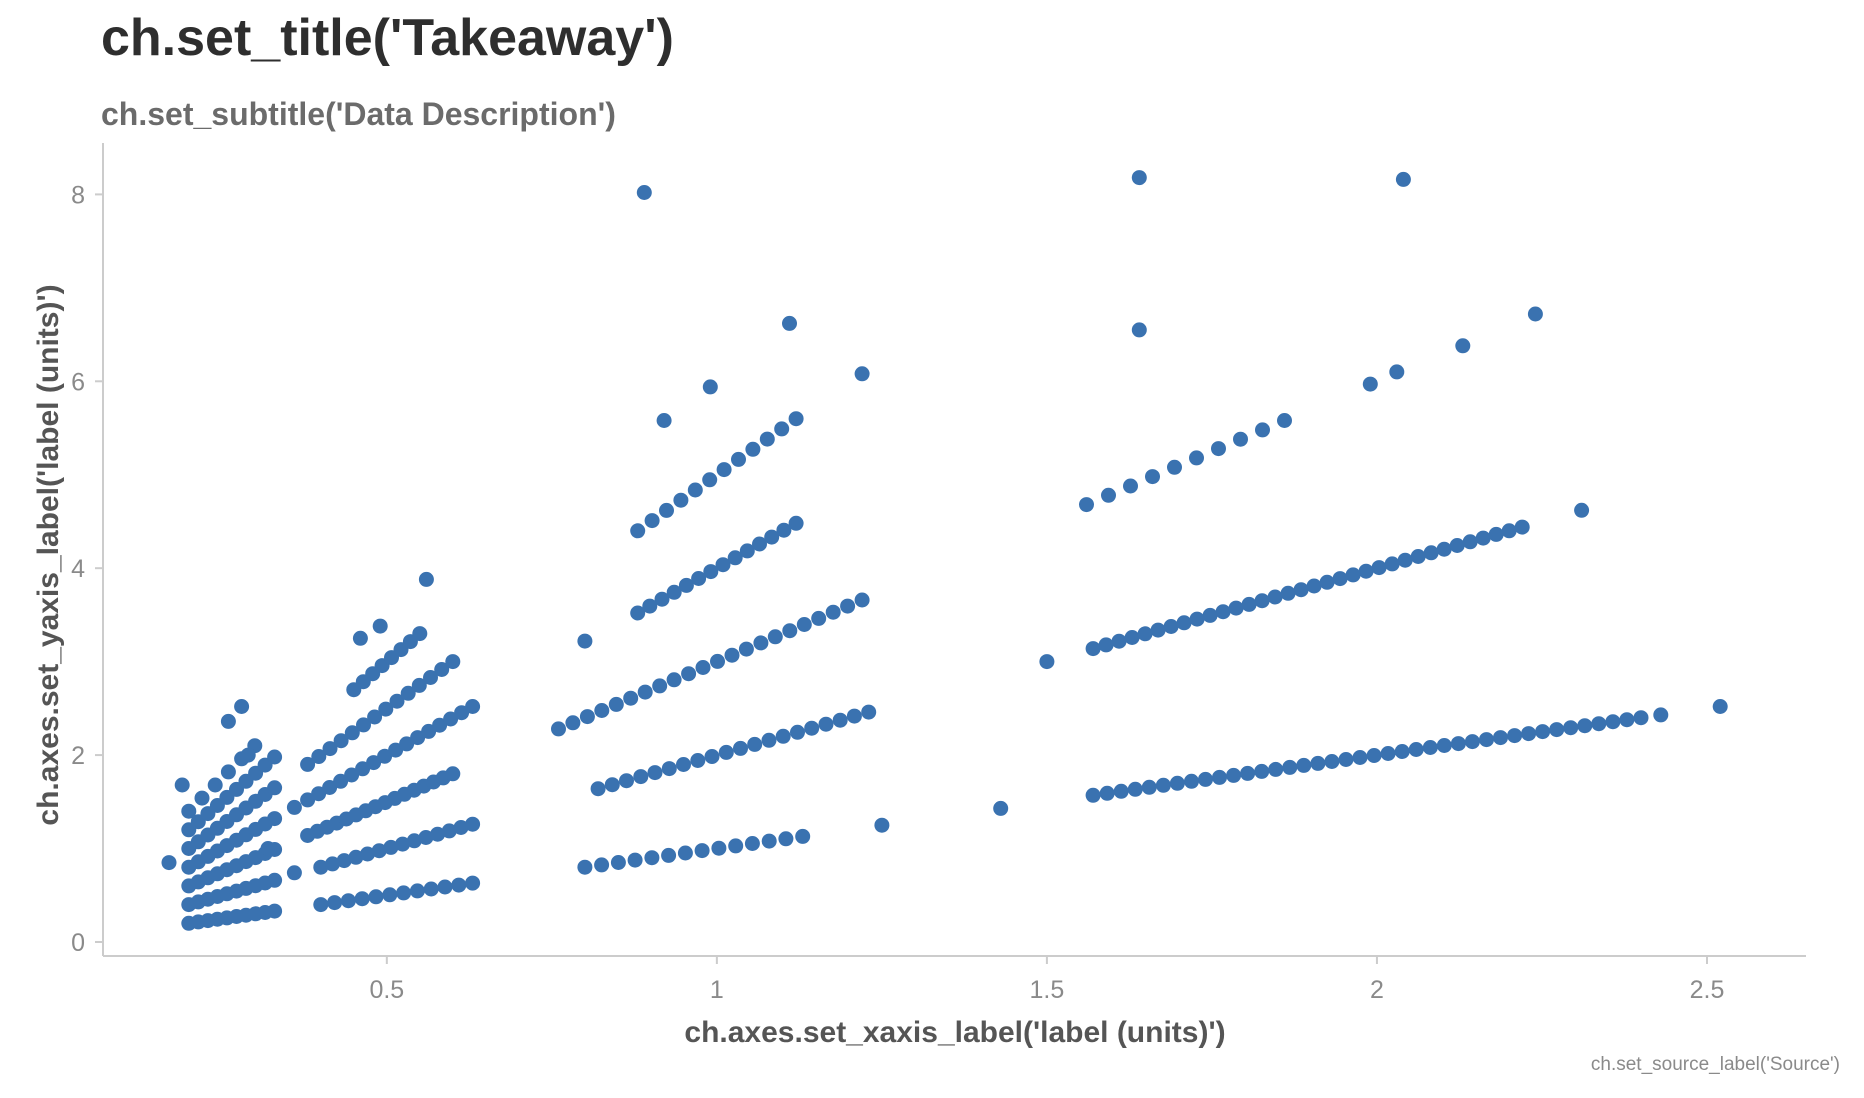  Describe the element at coordinates (954, 1032) in the screenshot. I see `x-axis-title: ch.axes.set_xaxis_label('label (units)')` at that location.